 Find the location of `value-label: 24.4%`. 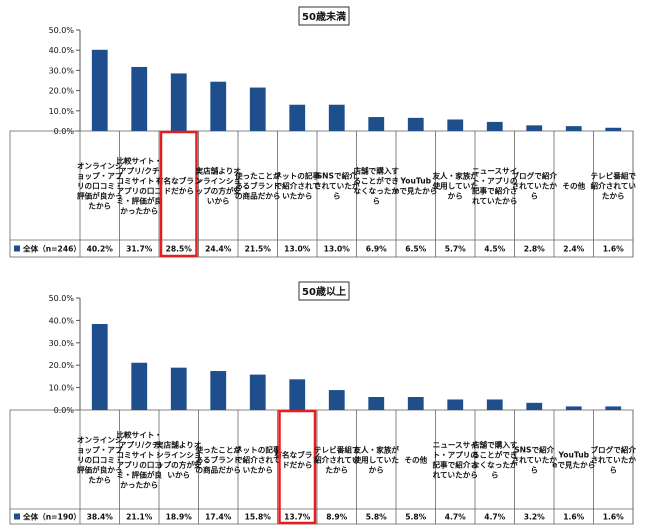

value-label: 24.4% is located at coordinates (218, 249).